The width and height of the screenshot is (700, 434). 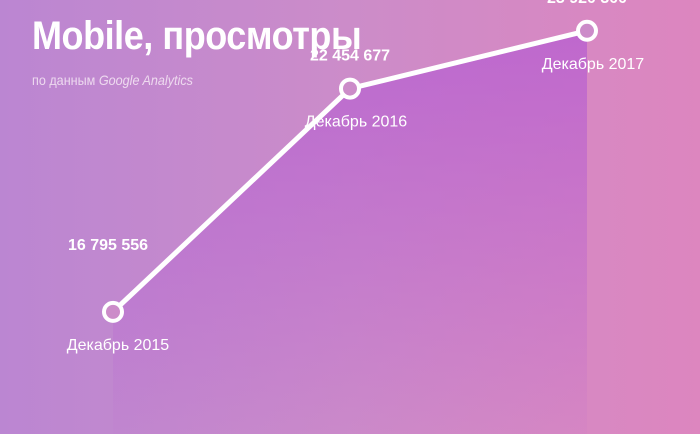 I want to click on subtitle-prefix: по данным, so click(x=64, y=80).